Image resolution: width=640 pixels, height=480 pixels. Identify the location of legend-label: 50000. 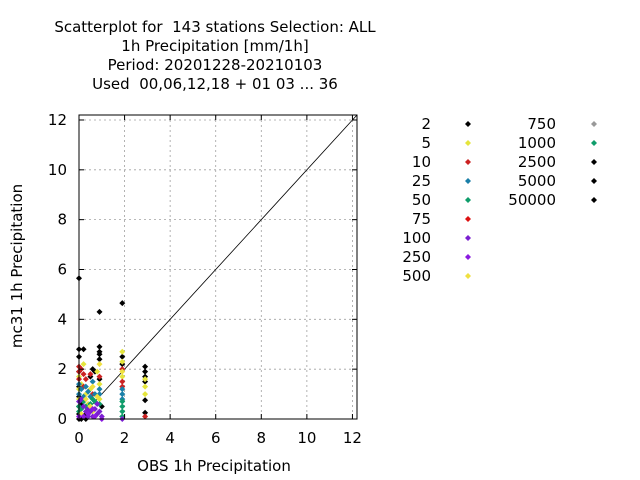
(532, 200).